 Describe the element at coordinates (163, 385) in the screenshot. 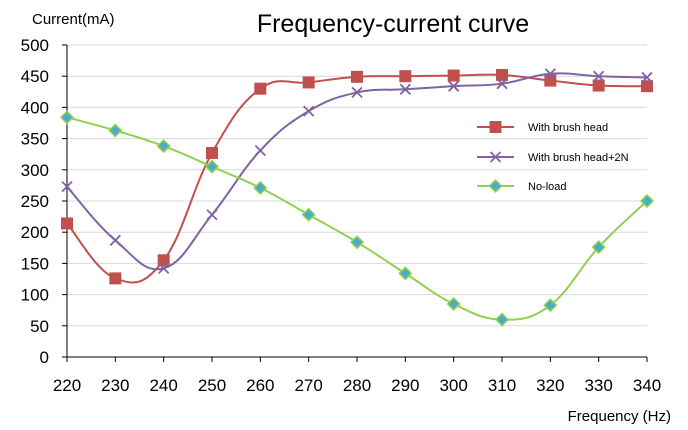

I see `x-tick-label: 240` at that location.